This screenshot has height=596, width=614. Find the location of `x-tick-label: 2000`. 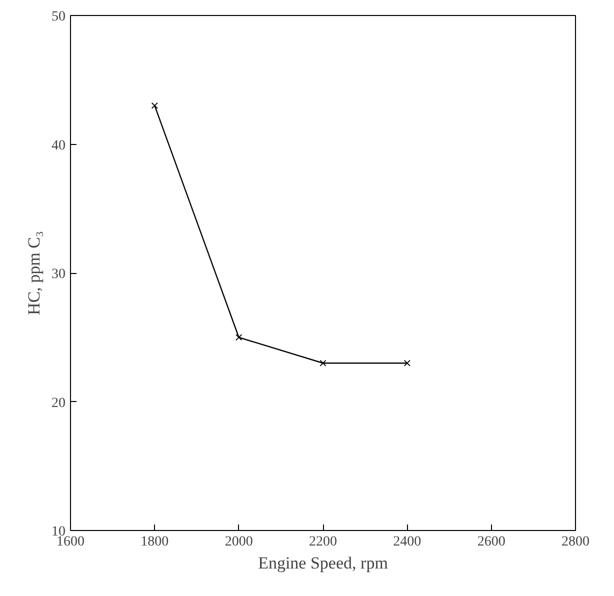

x-tick-label: 2000 is located at coordinates (238, 542).